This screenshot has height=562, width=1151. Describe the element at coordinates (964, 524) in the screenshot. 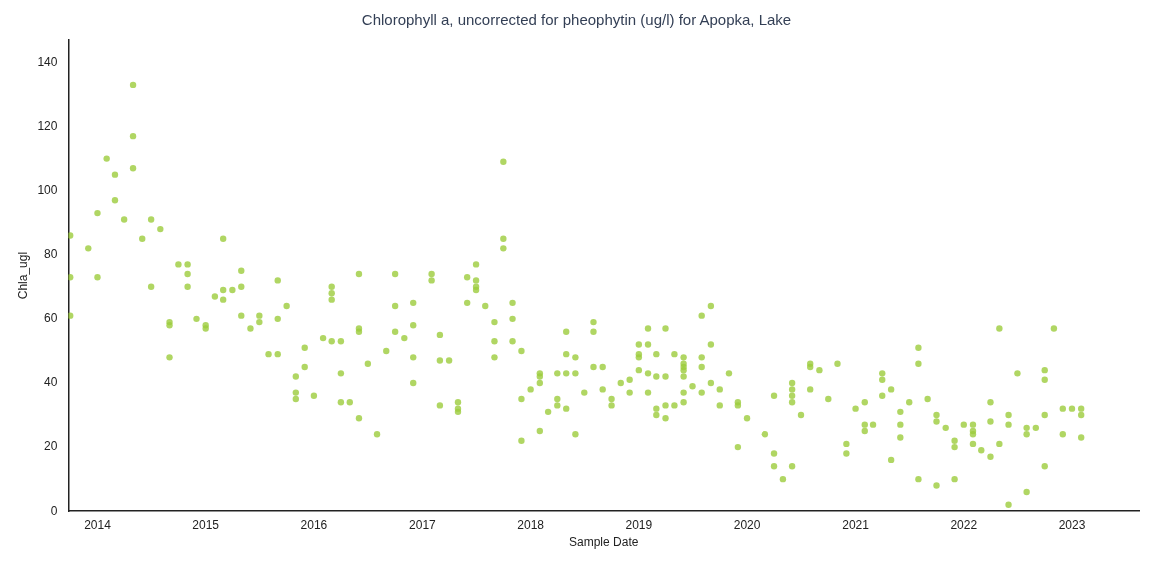

I see `x-tick-label: 2022` at that location.